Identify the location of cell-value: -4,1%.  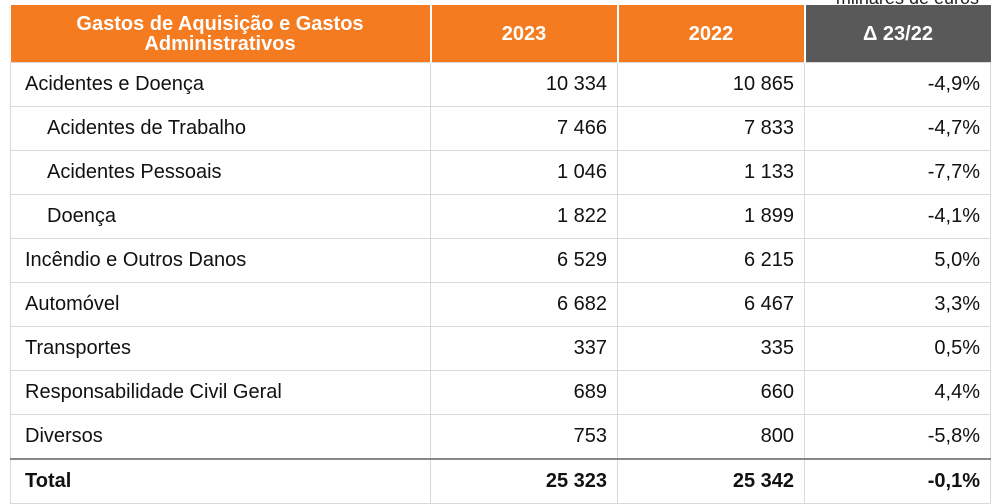
(897, 216).